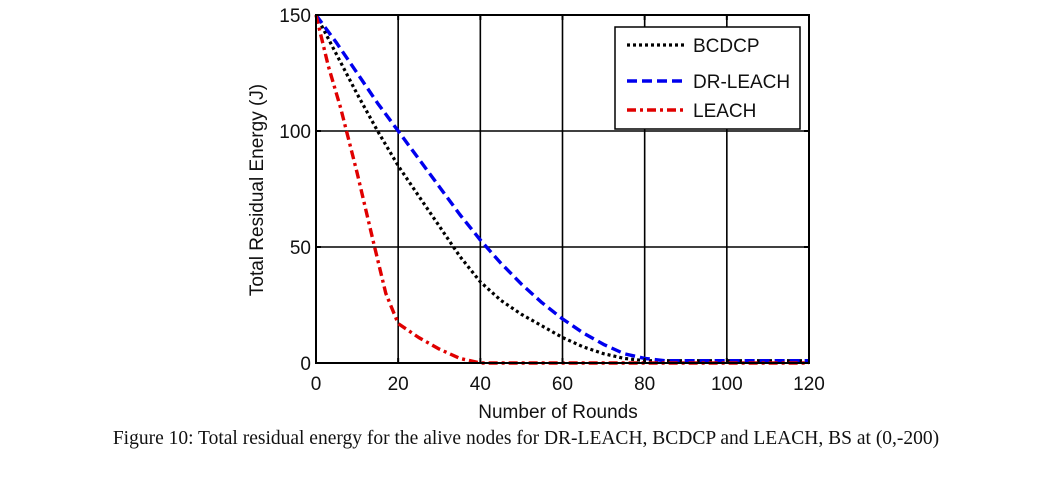  I want to click on legend-label-leach: LEACH, so click(724, 111).